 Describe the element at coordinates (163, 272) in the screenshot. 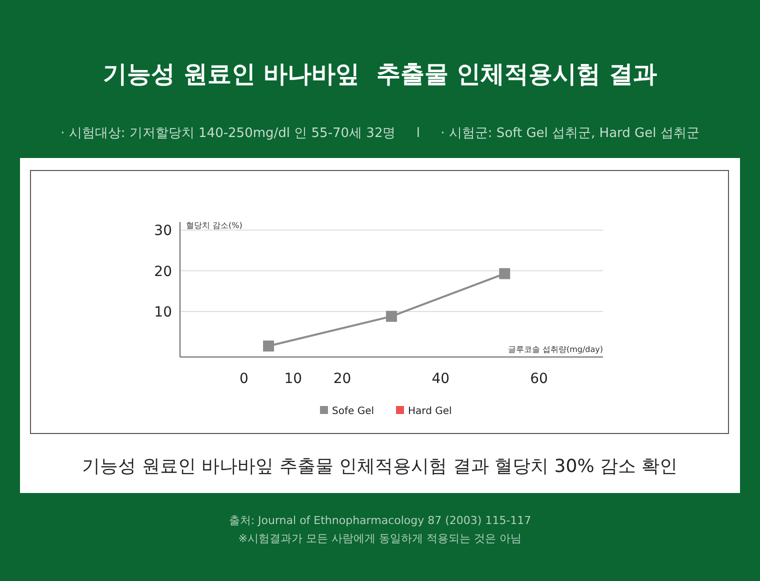

I see `y-tick-label: 20` at that location.